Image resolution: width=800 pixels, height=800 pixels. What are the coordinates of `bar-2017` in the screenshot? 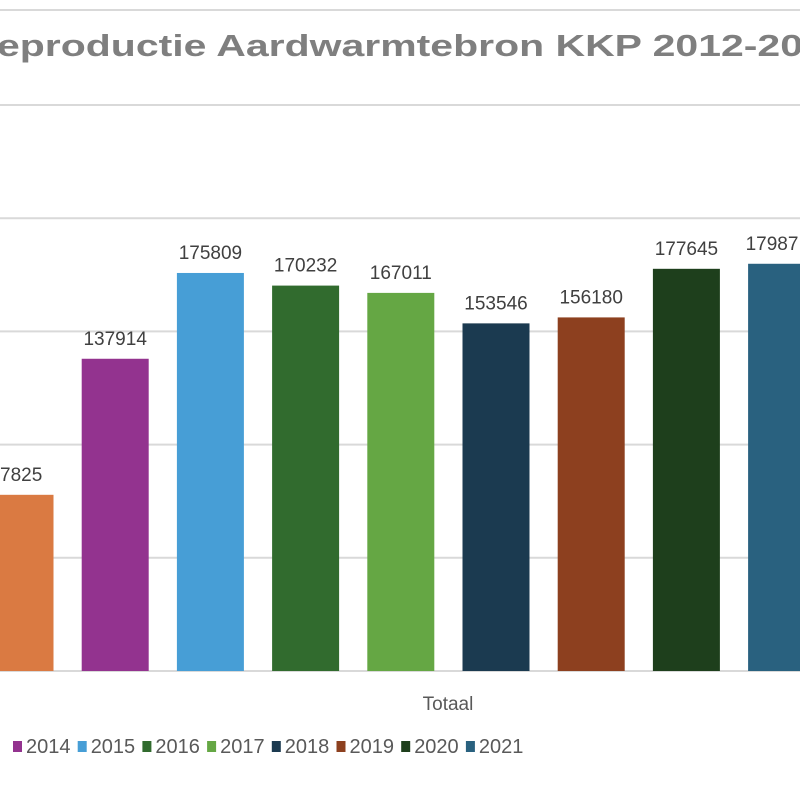 It's located at (401, 481).